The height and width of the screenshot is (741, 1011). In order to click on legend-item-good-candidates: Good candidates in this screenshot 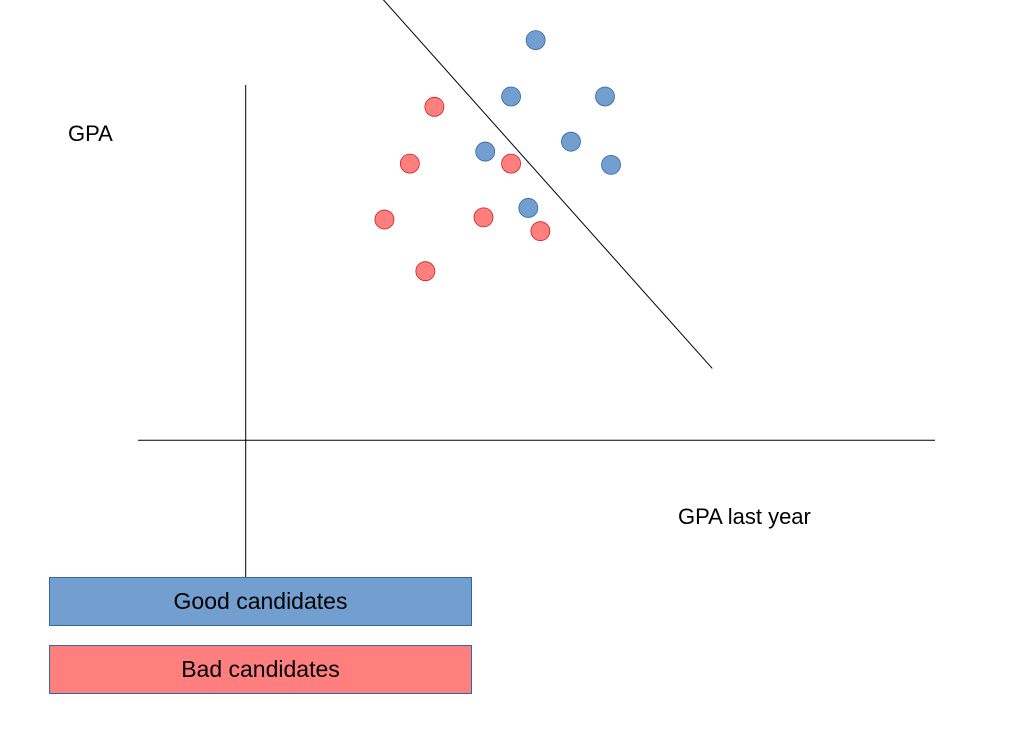, I will do `click(260, 601)`.